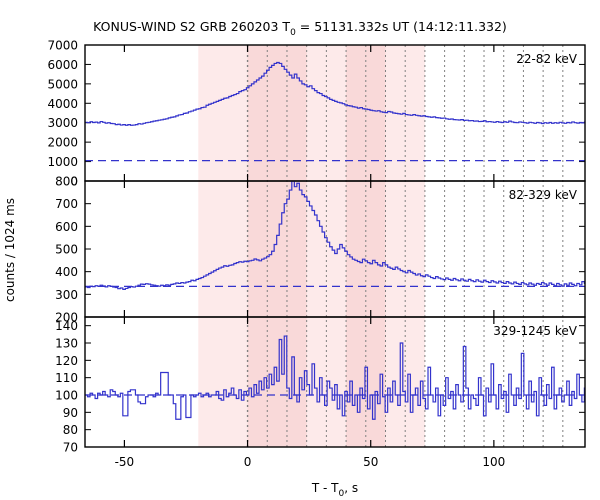 The image size is (600, 500). I want to click on energy-band-label: 329-1245 keV, so click(535, 331).